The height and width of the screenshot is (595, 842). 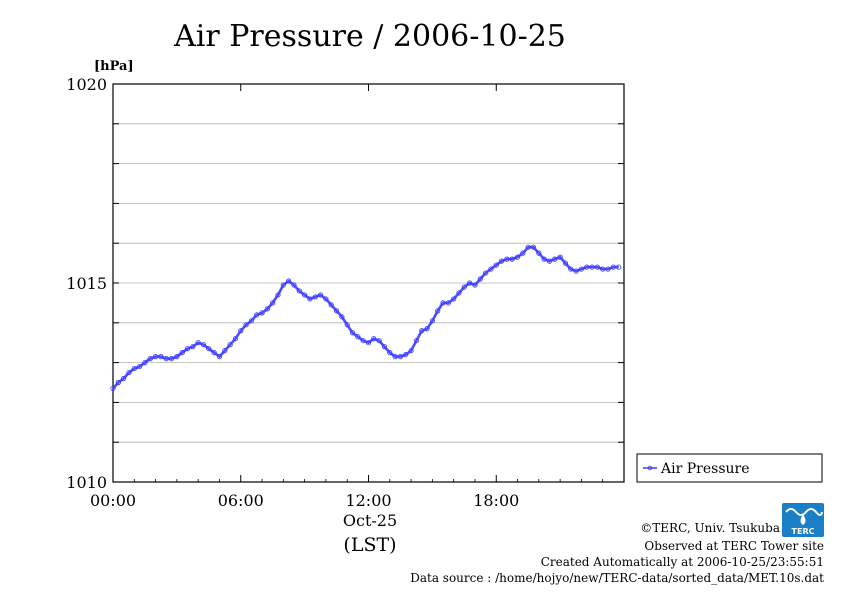 What do you see at coordinates (368, 500) in the screenshot?
I see `x-tick-label: 12:00` at bounding box center [368, 500].